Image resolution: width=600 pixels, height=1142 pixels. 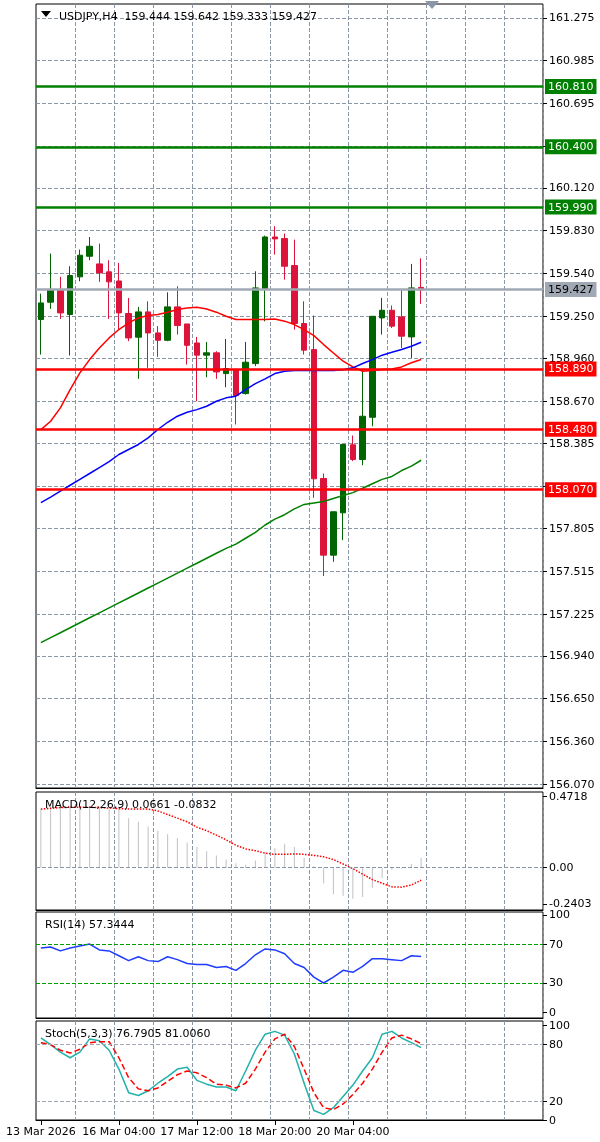 I want to click on x-tick-label: 18 Mar 20:00, so click(x=275, y=1131).